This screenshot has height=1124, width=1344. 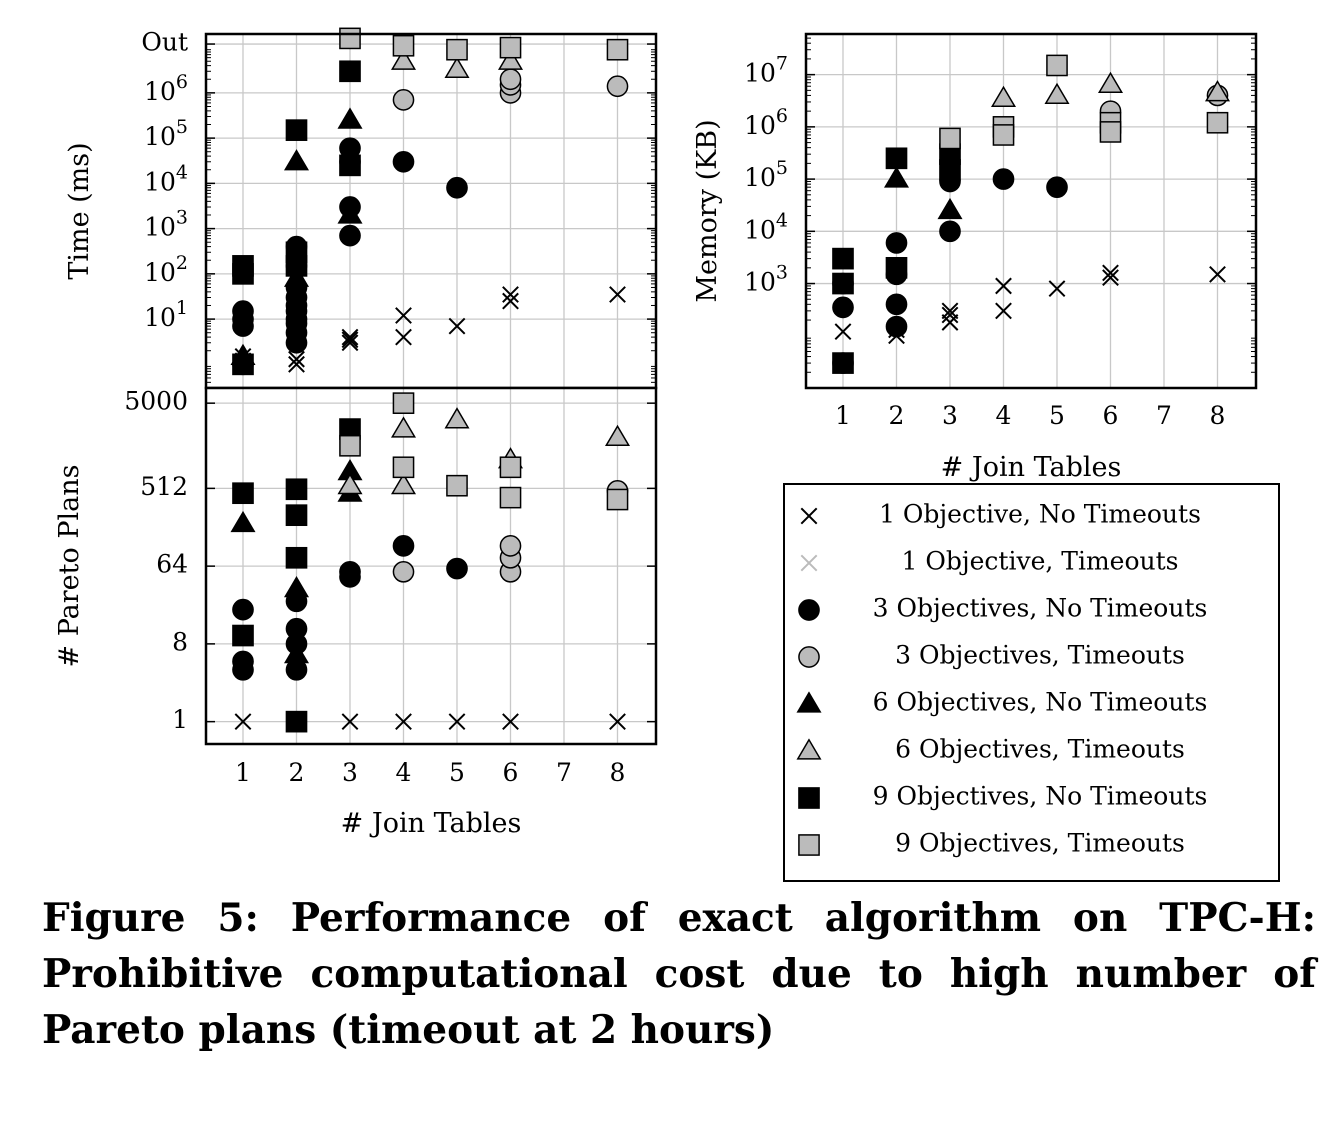 I want to click on time-panel-ytick-label: 10⁵, so click(x=166, y=133).